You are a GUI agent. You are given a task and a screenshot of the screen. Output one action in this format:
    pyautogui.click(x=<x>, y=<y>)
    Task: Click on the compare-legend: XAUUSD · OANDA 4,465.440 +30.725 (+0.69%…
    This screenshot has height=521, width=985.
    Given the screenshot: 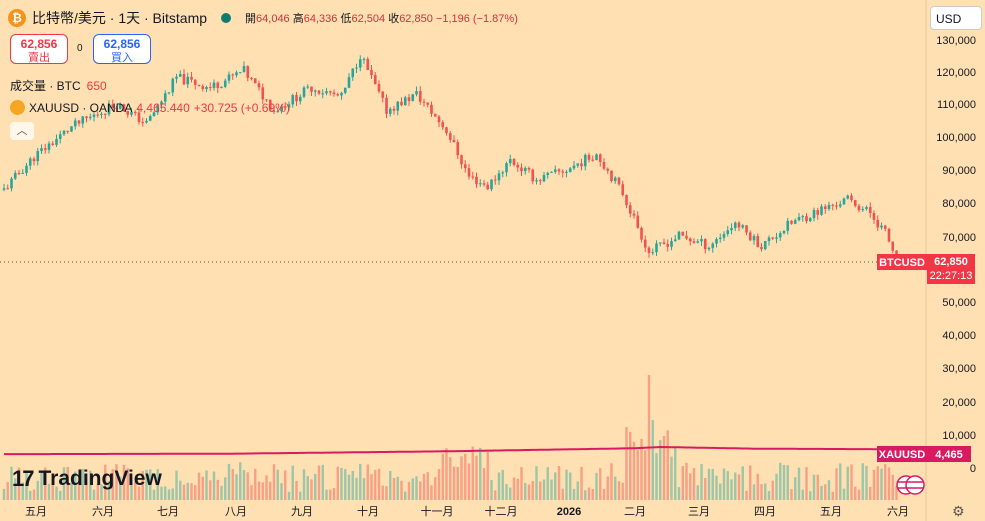 What is the action you would take?
    pyautogui.click(x=150, y=107)
    